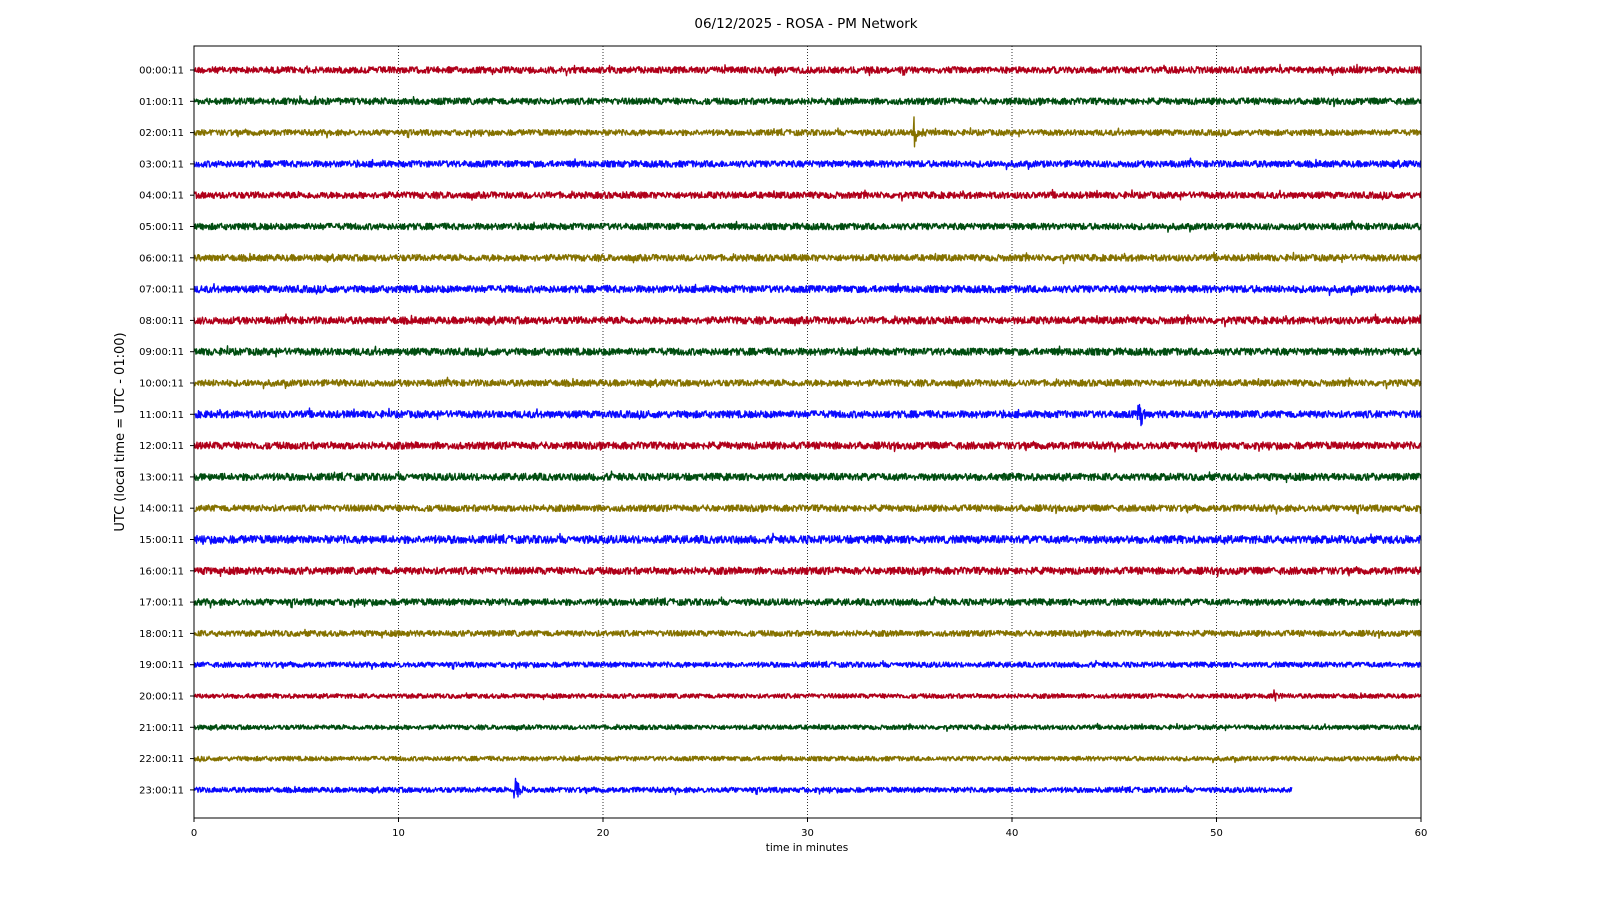 Image resolution: width=1600 pixels, height=900 pixels. What do you see at coordinates (398, 833) in the screenshot?
I see `x-tick-label: 10` at bounding box center [398, 833].